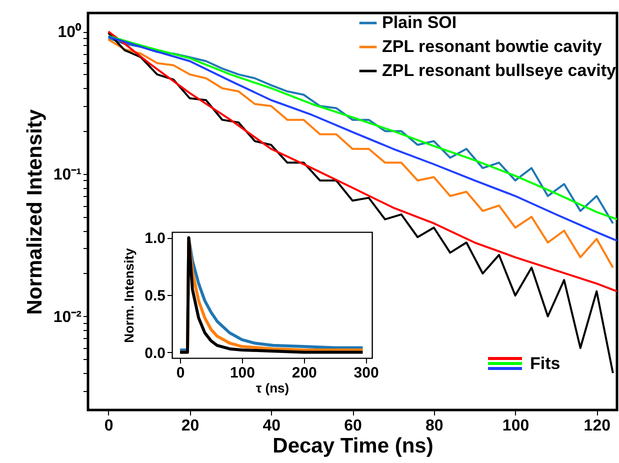 The image size is (619, 463). Describe the element at coordinates (499, 70) in the screenshot. I see `legend-label: ZPL resonant bullseye cavity` at that location.